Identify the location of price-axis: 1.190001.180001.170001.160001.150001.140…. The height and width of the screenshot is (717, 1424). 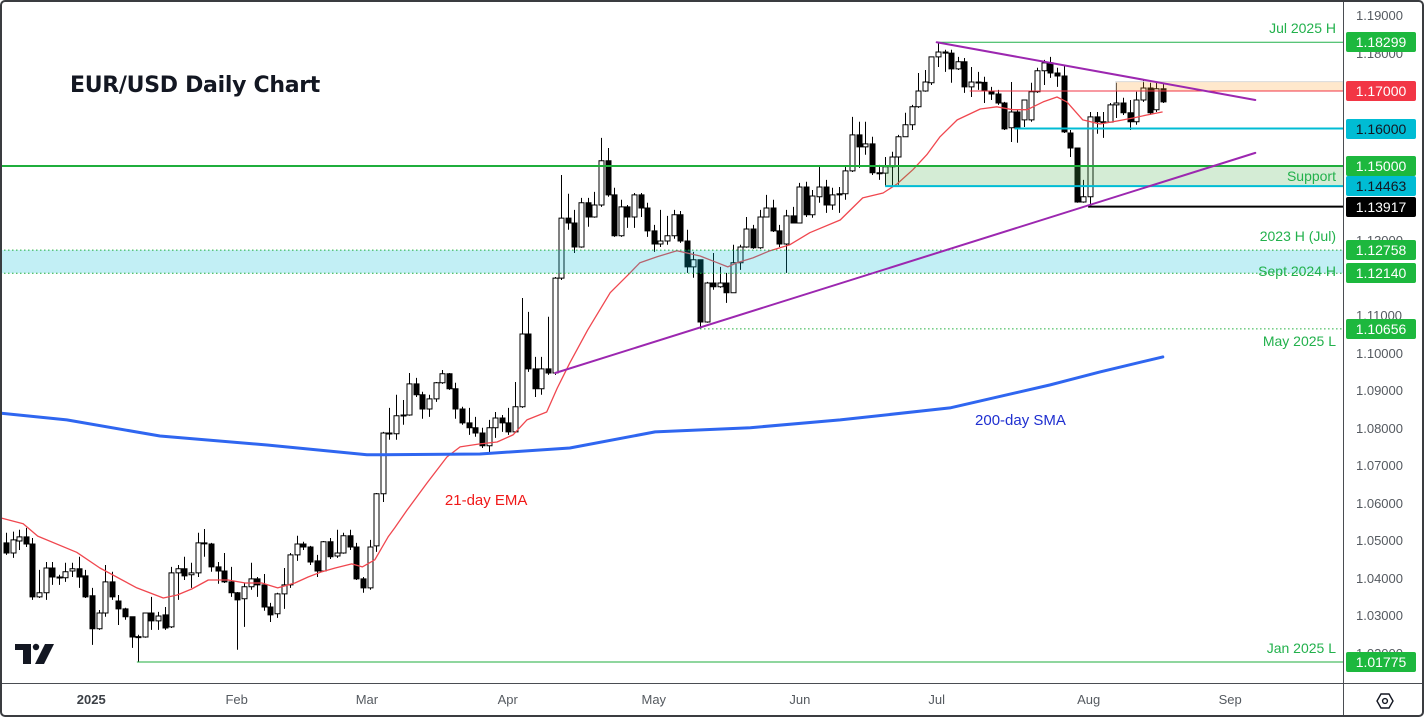
(1384, 341).